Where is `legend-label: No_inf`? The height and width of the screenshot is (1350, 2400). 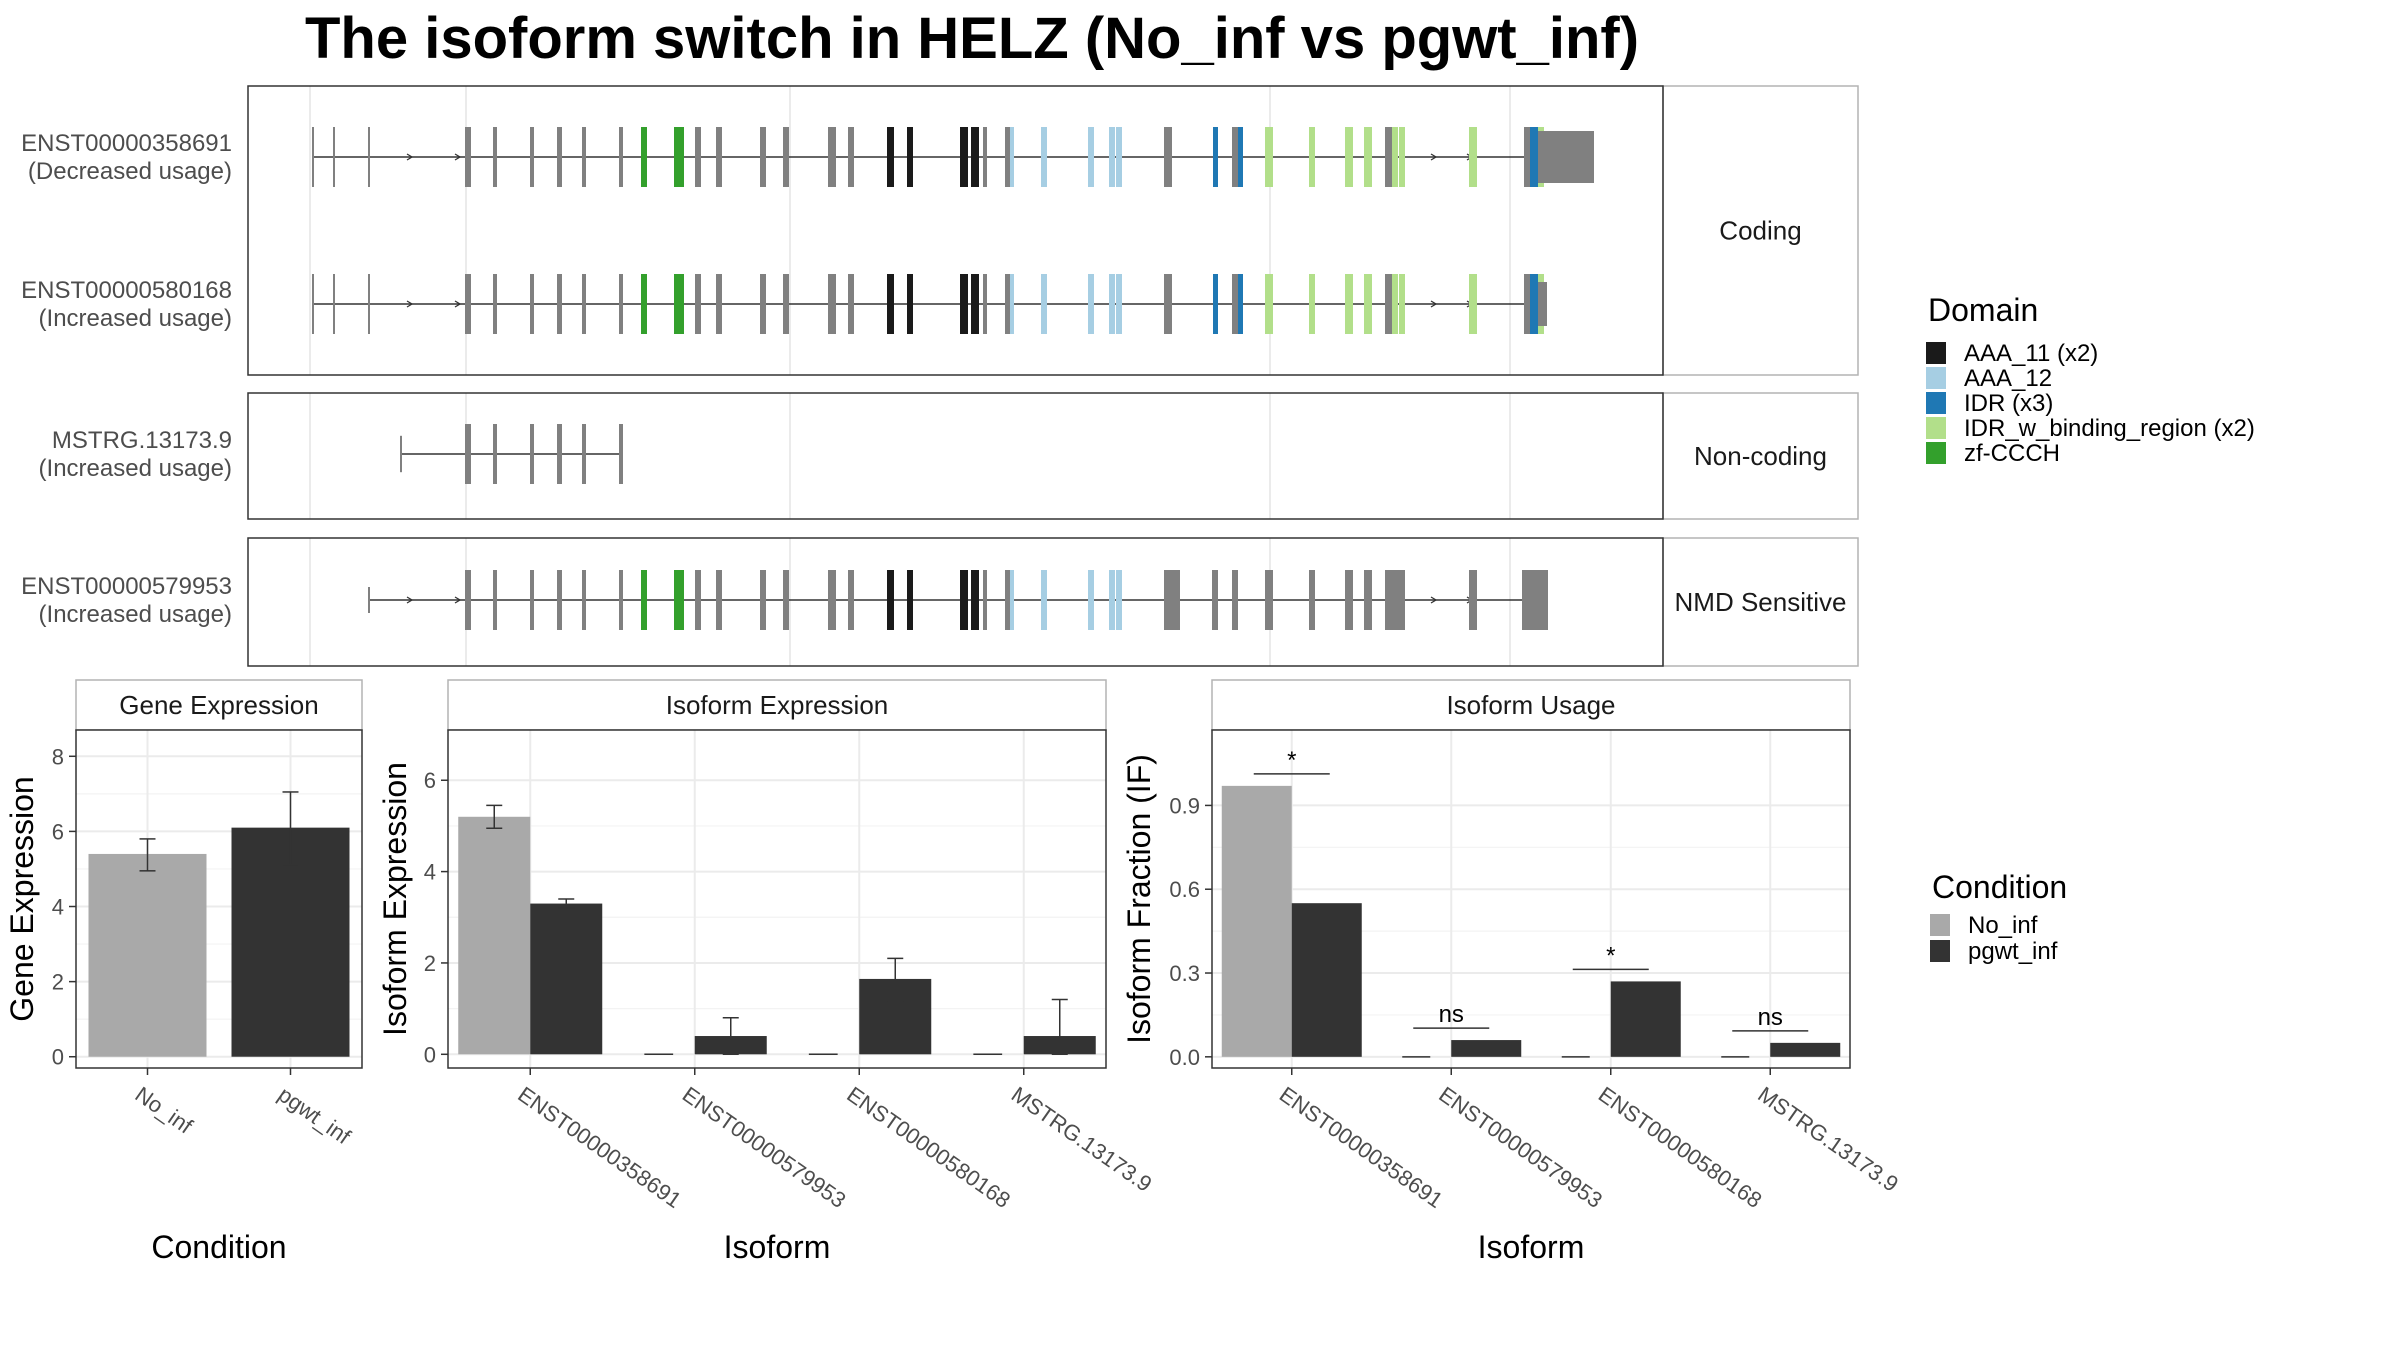
legend-label: No_inf is located at coordinates (2003, 925).